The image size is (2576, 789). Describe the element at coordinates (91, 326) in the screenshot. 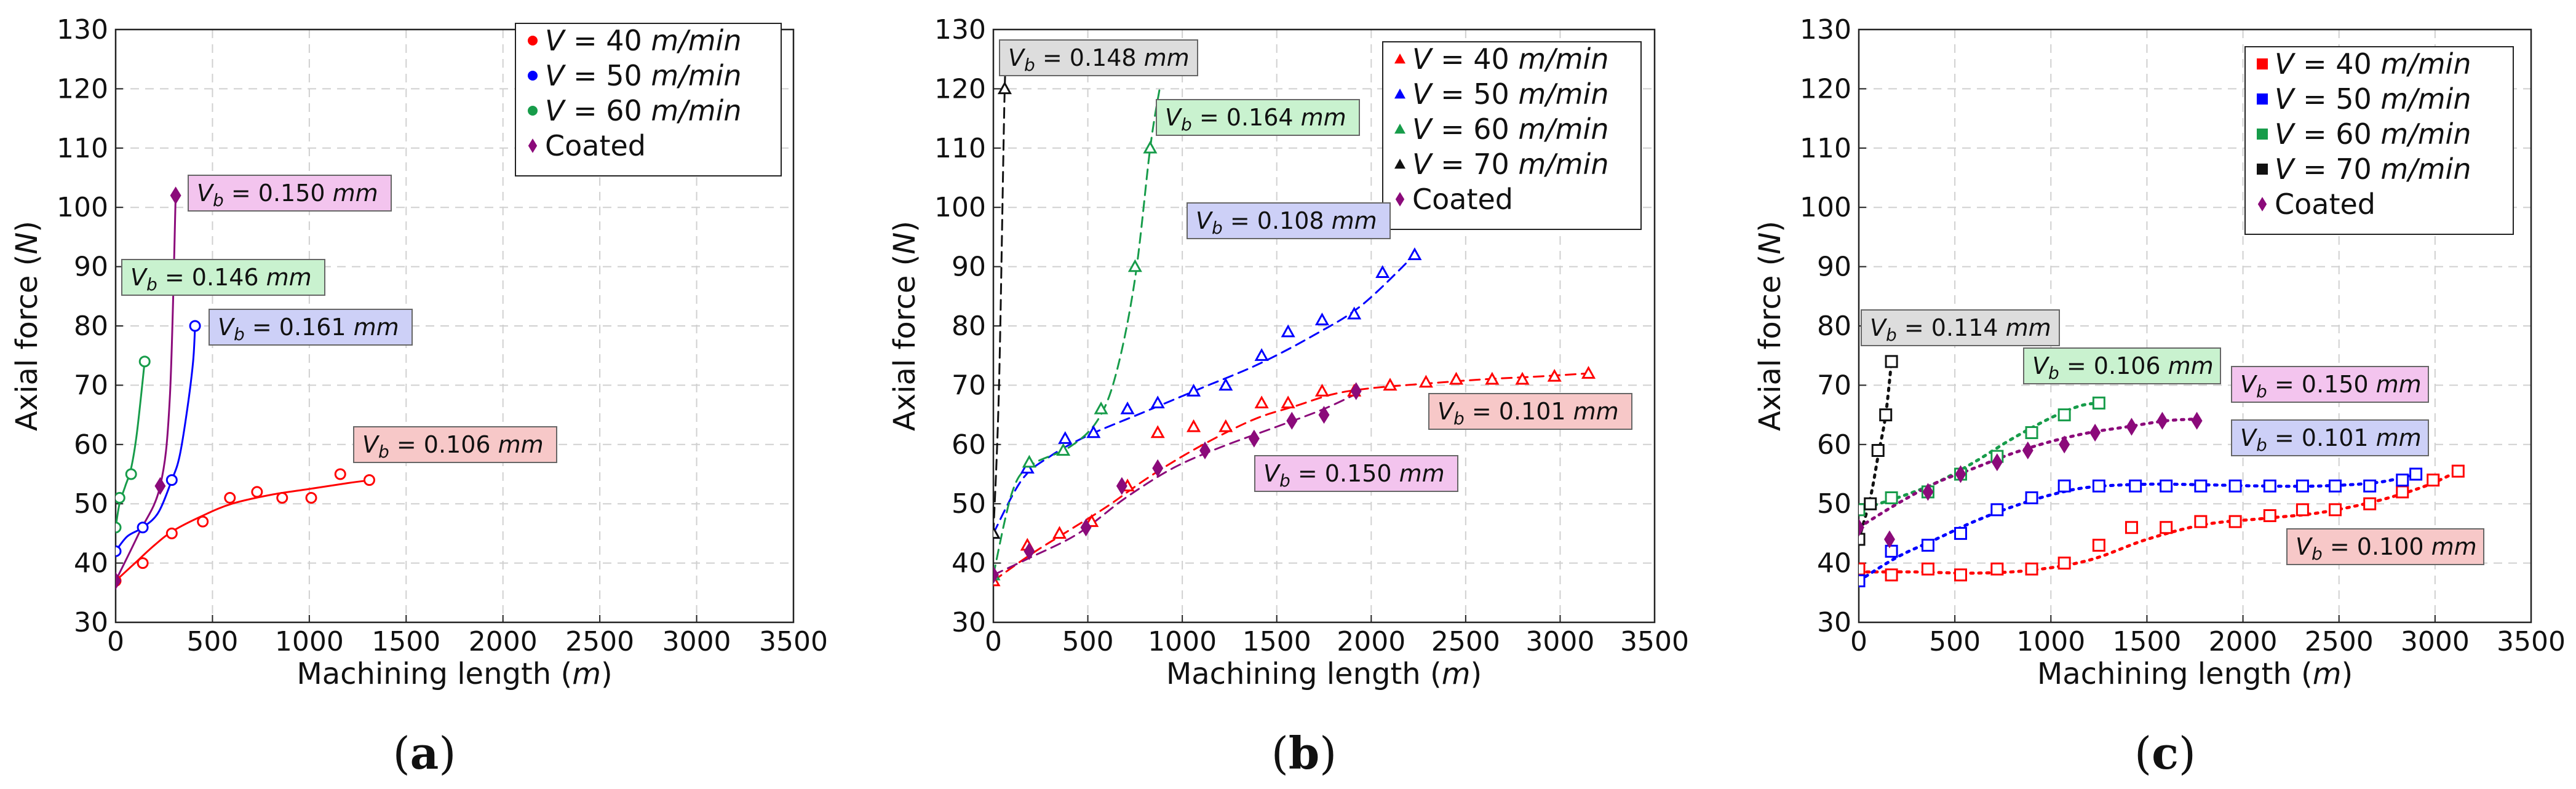

I see `y-tick-label: 80` at that location.